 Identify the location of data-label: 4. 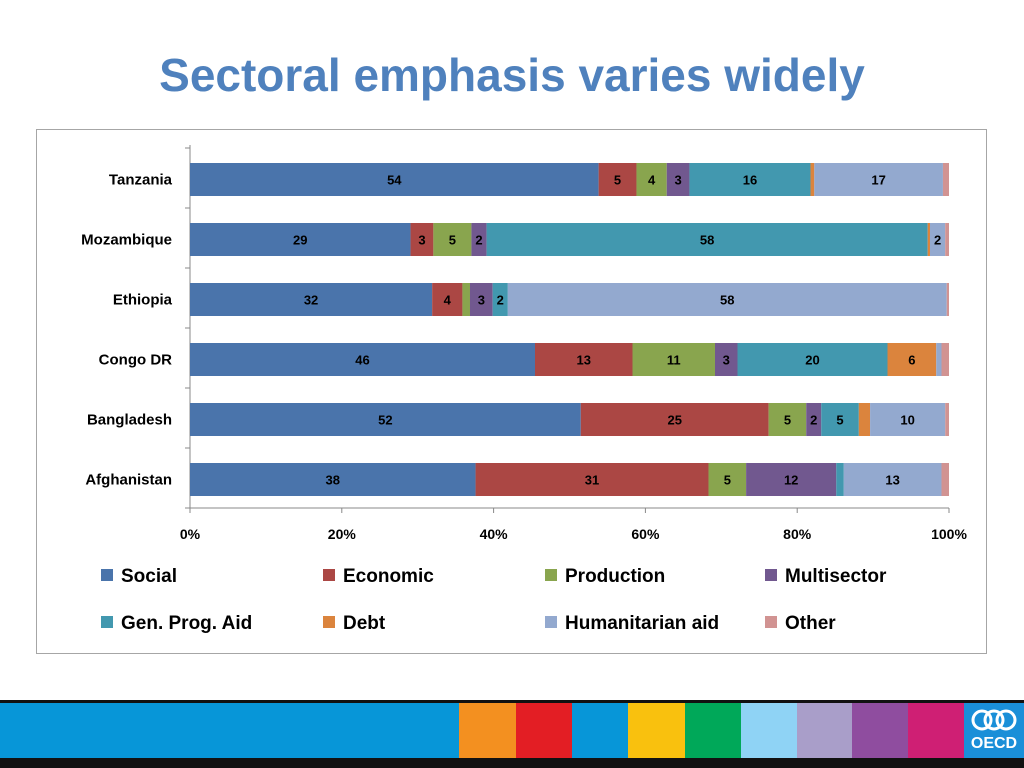
(448, 300).